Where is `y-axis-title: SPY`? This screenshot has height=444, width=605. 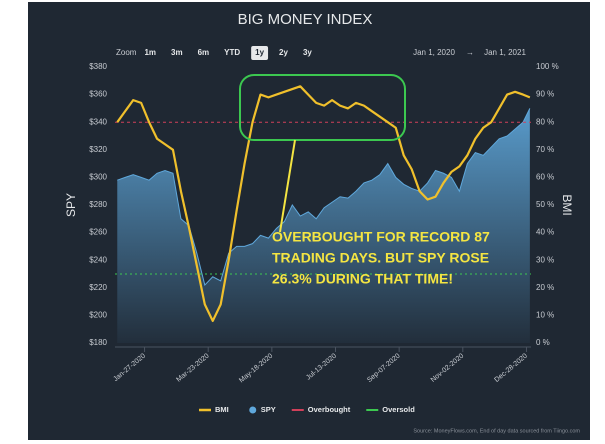 y-axis-title: SPY is located at coordinates (71, 205).